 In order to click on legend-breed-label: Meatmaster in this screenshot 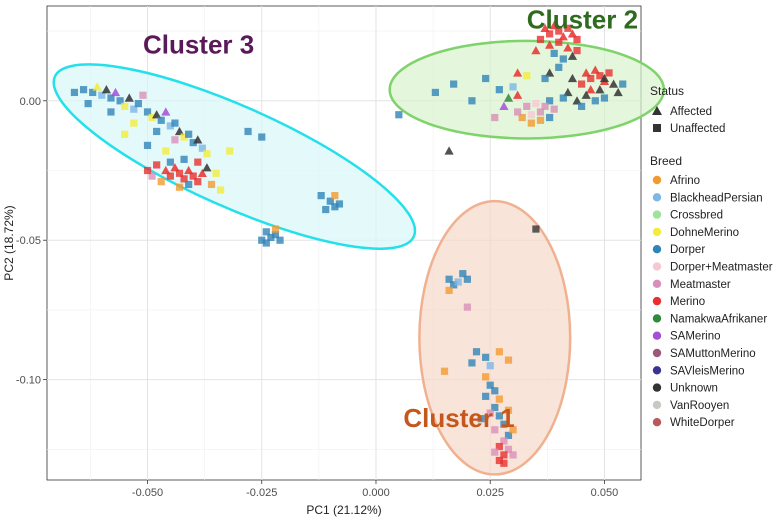, I will do `click(700, 285)`.